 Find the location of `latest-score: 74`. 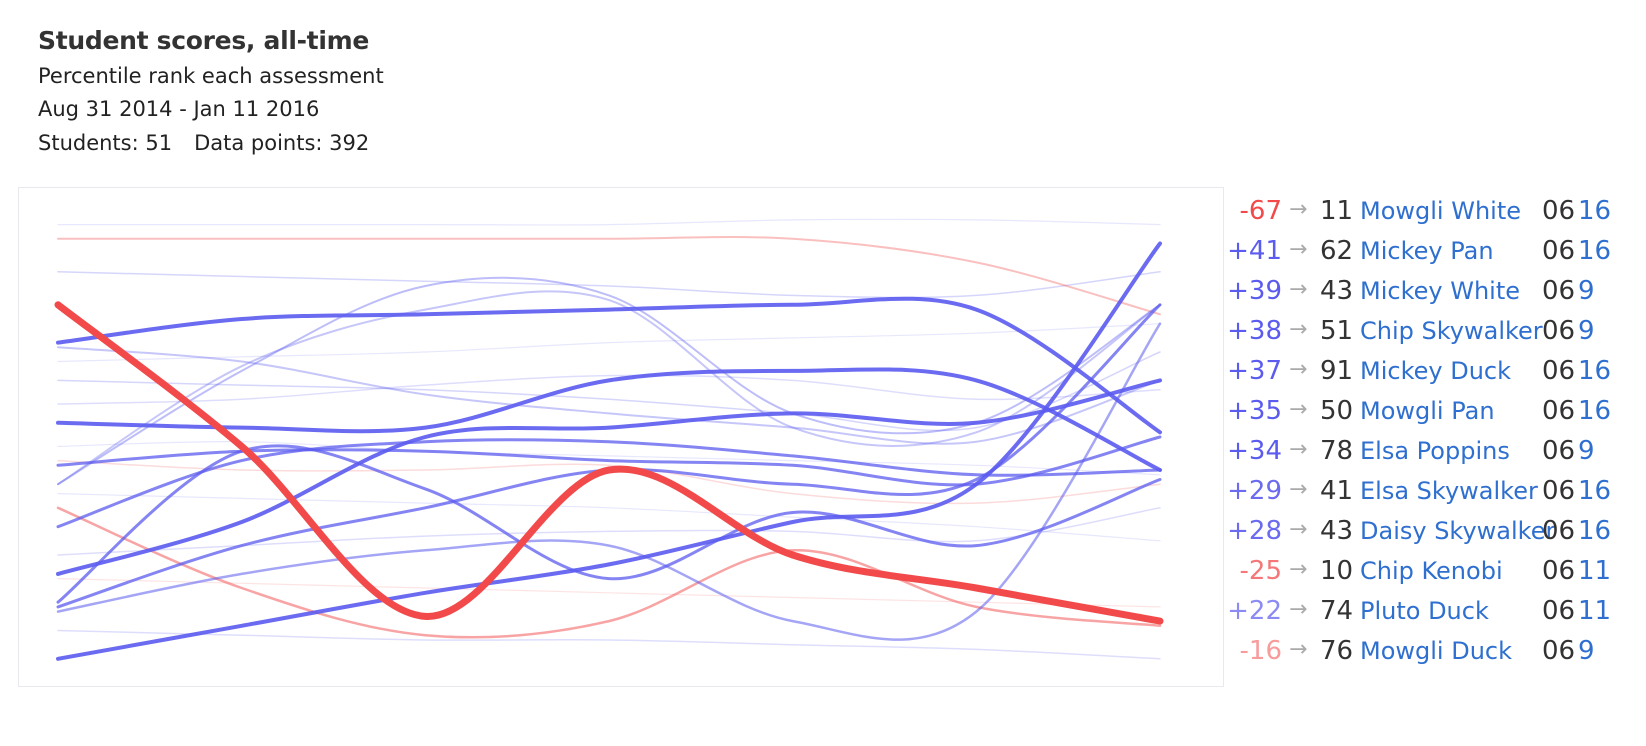

latest-score: 74 is located at coordinates (1337, 611).